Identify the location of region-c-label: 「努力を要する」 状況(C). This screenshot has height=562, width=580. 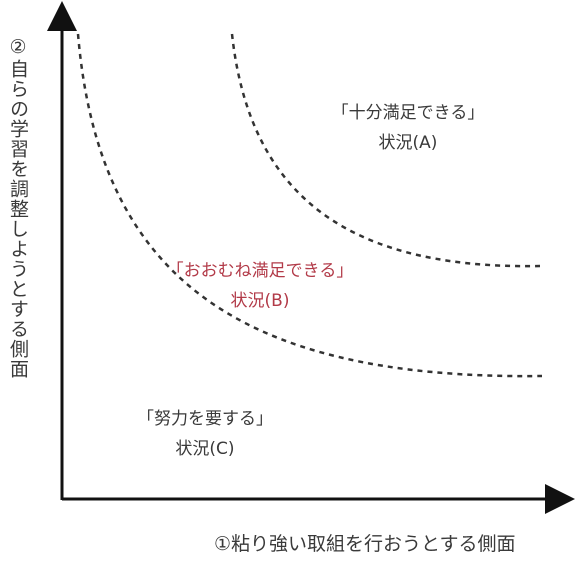
(205, 434).